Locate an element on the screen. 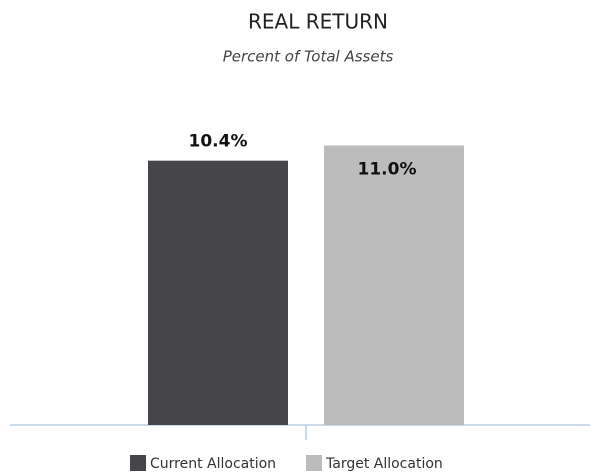 This screenshot has height=472, width=597. chart-title: REAL RETURN is located at coordinates (318, 22).